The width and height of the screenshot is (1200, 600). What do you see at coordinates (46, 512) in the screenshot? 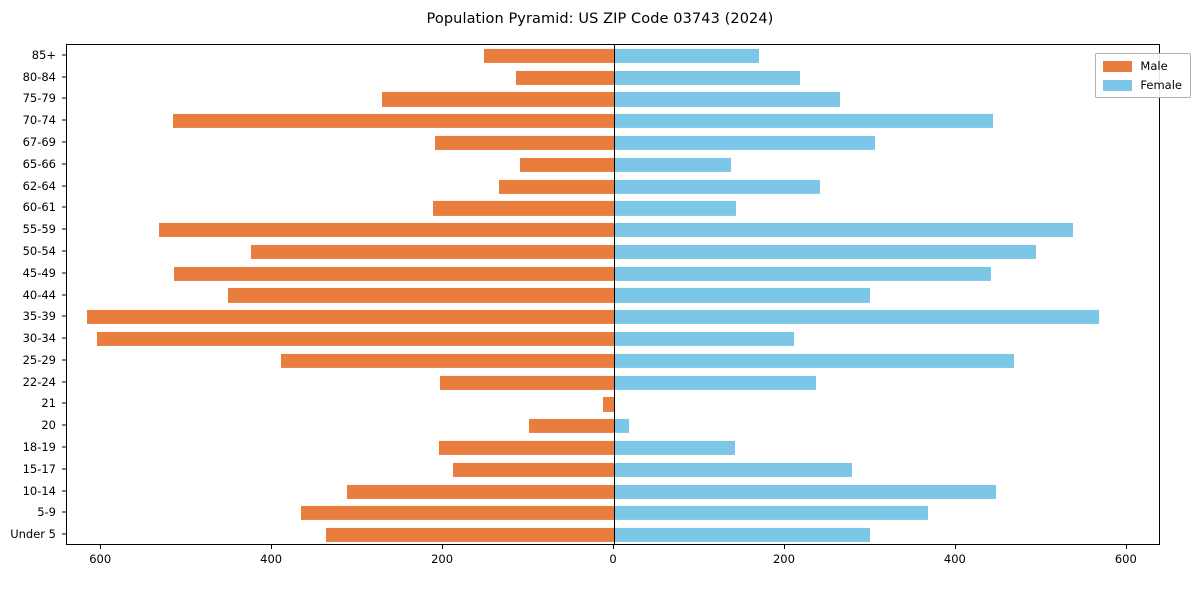
I see `y-axis-tick-label: 5-9` at bounding box center [46, 512].